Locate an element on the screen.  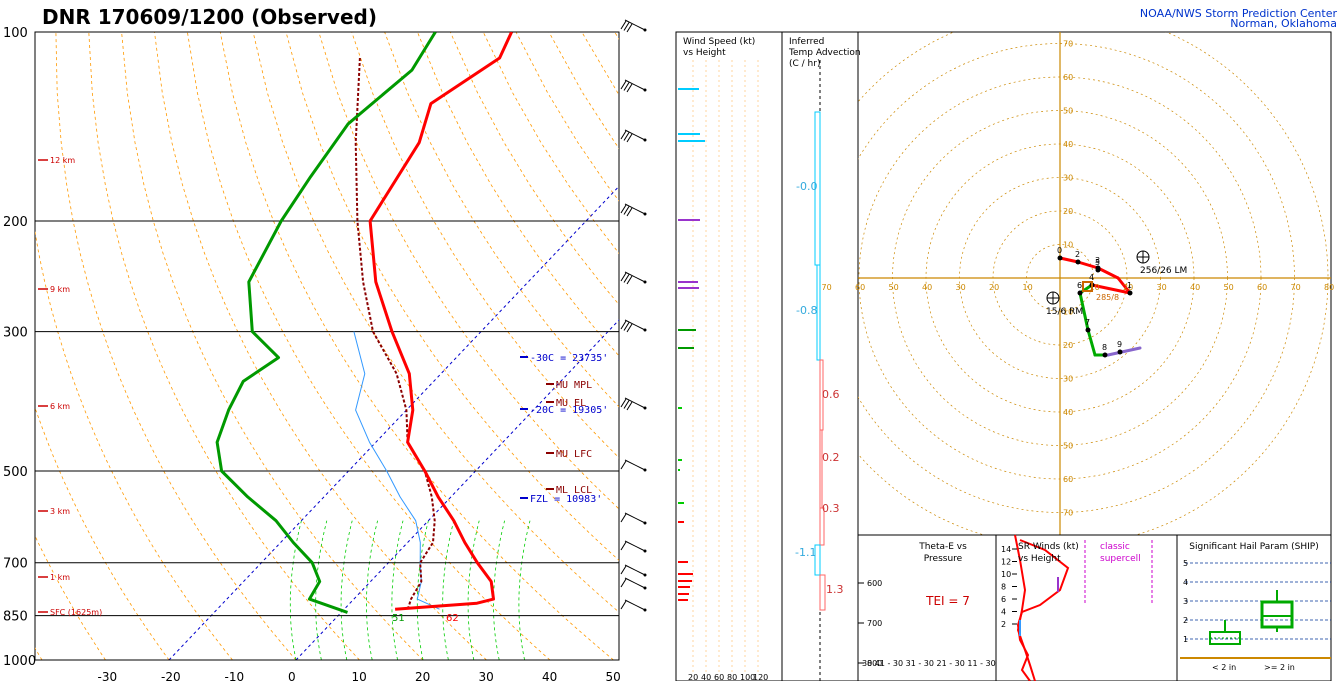
wspd-xtick: 120 is located at coordinates (760, 677).